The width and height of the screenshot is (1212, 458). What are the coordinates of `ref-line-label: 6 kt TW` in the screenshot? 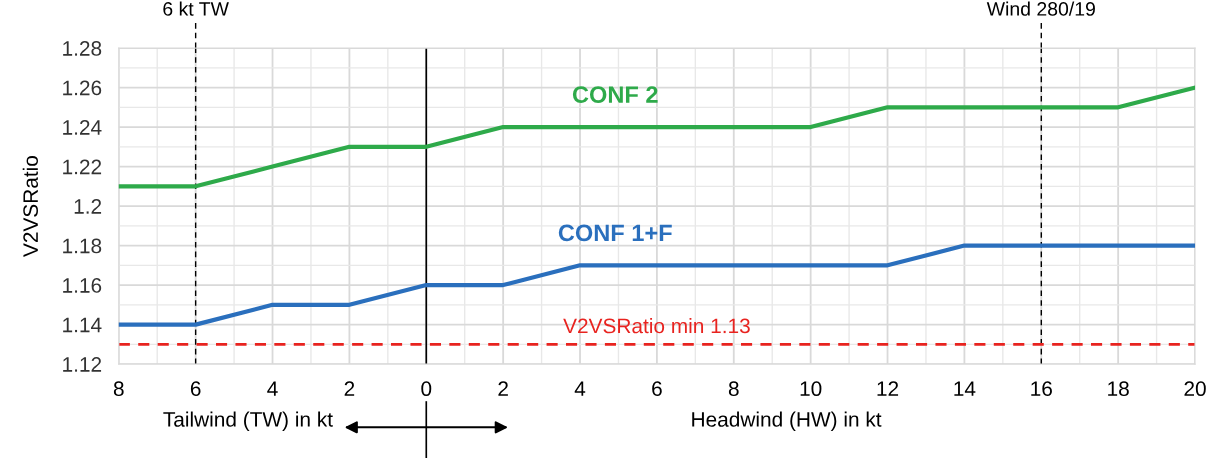 It's located at (196, 8).